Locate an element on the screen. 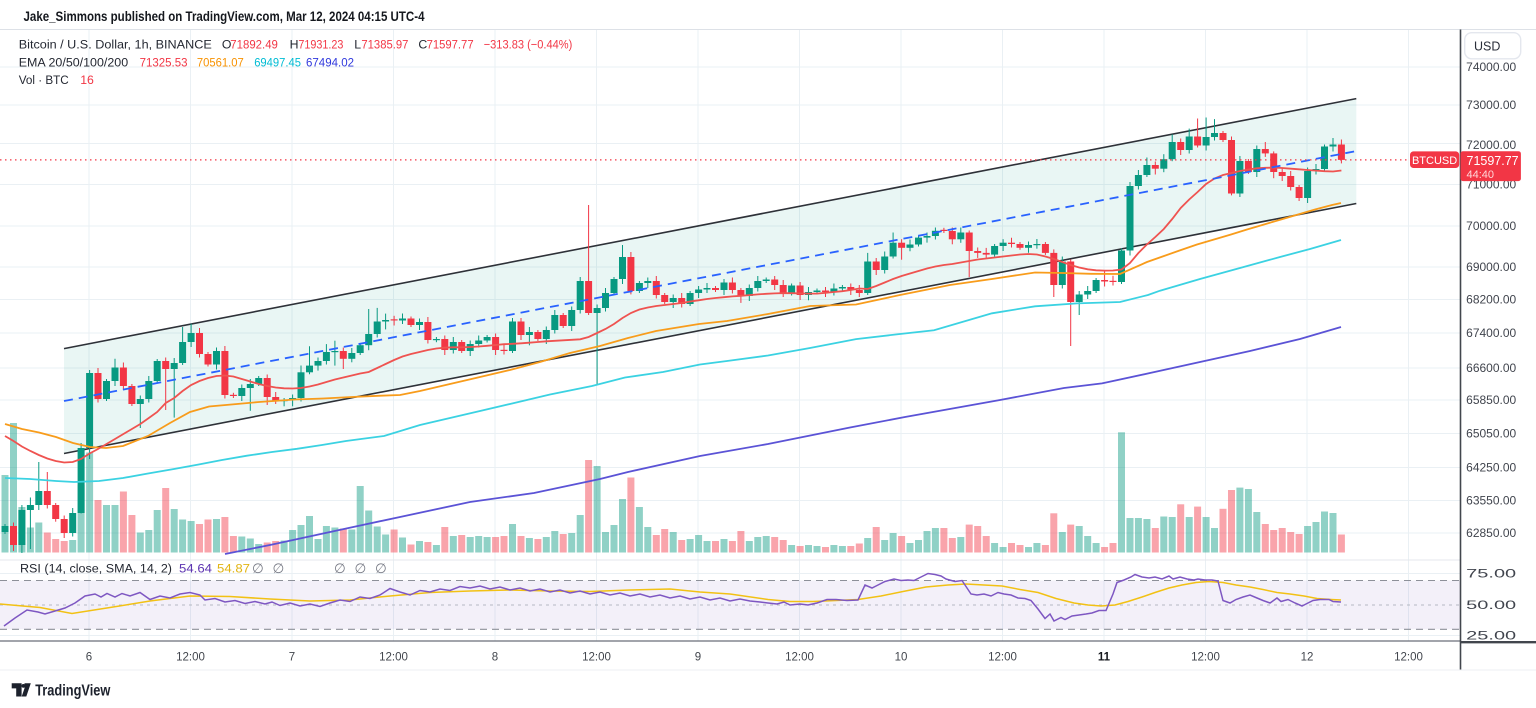  svg-text: 67494.02 is located at coordinates (330, 62).